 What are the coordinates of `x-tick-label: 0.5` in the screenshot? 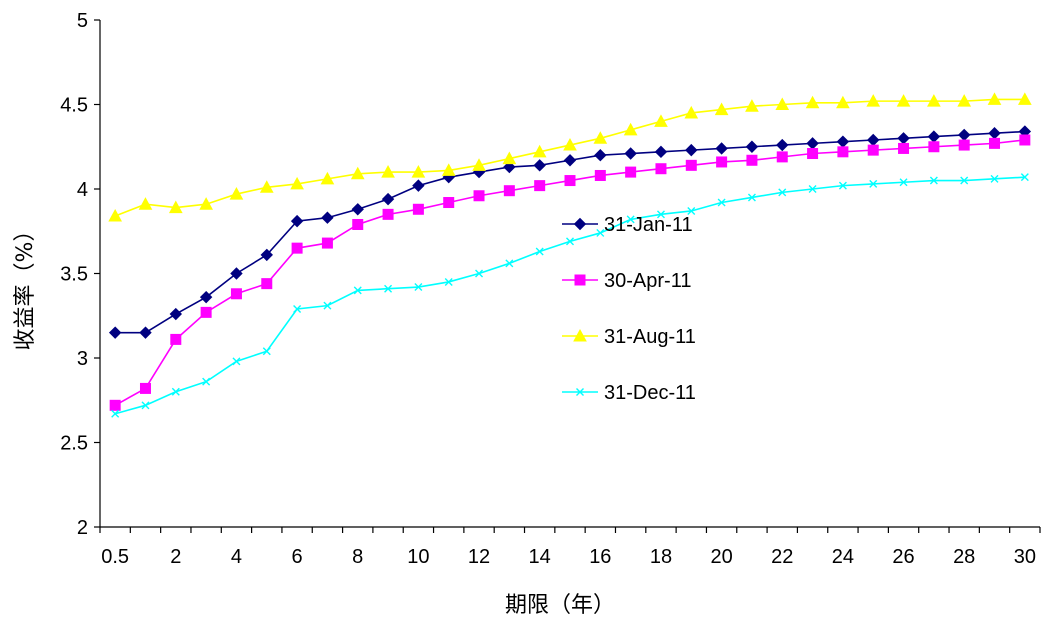 It's located at (115, 557).